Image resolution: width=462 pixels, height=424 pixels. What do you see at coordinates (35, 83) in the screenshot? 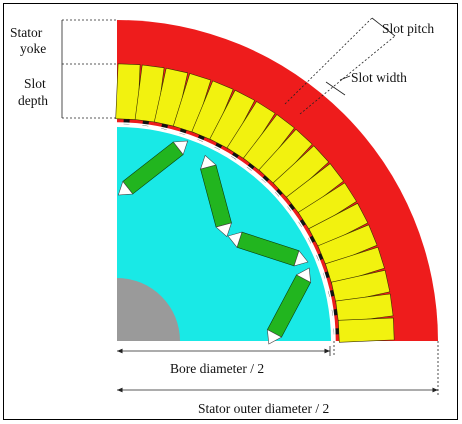
I see `slot-depth-label-line1: Slot` at bounding box center [35, 83].